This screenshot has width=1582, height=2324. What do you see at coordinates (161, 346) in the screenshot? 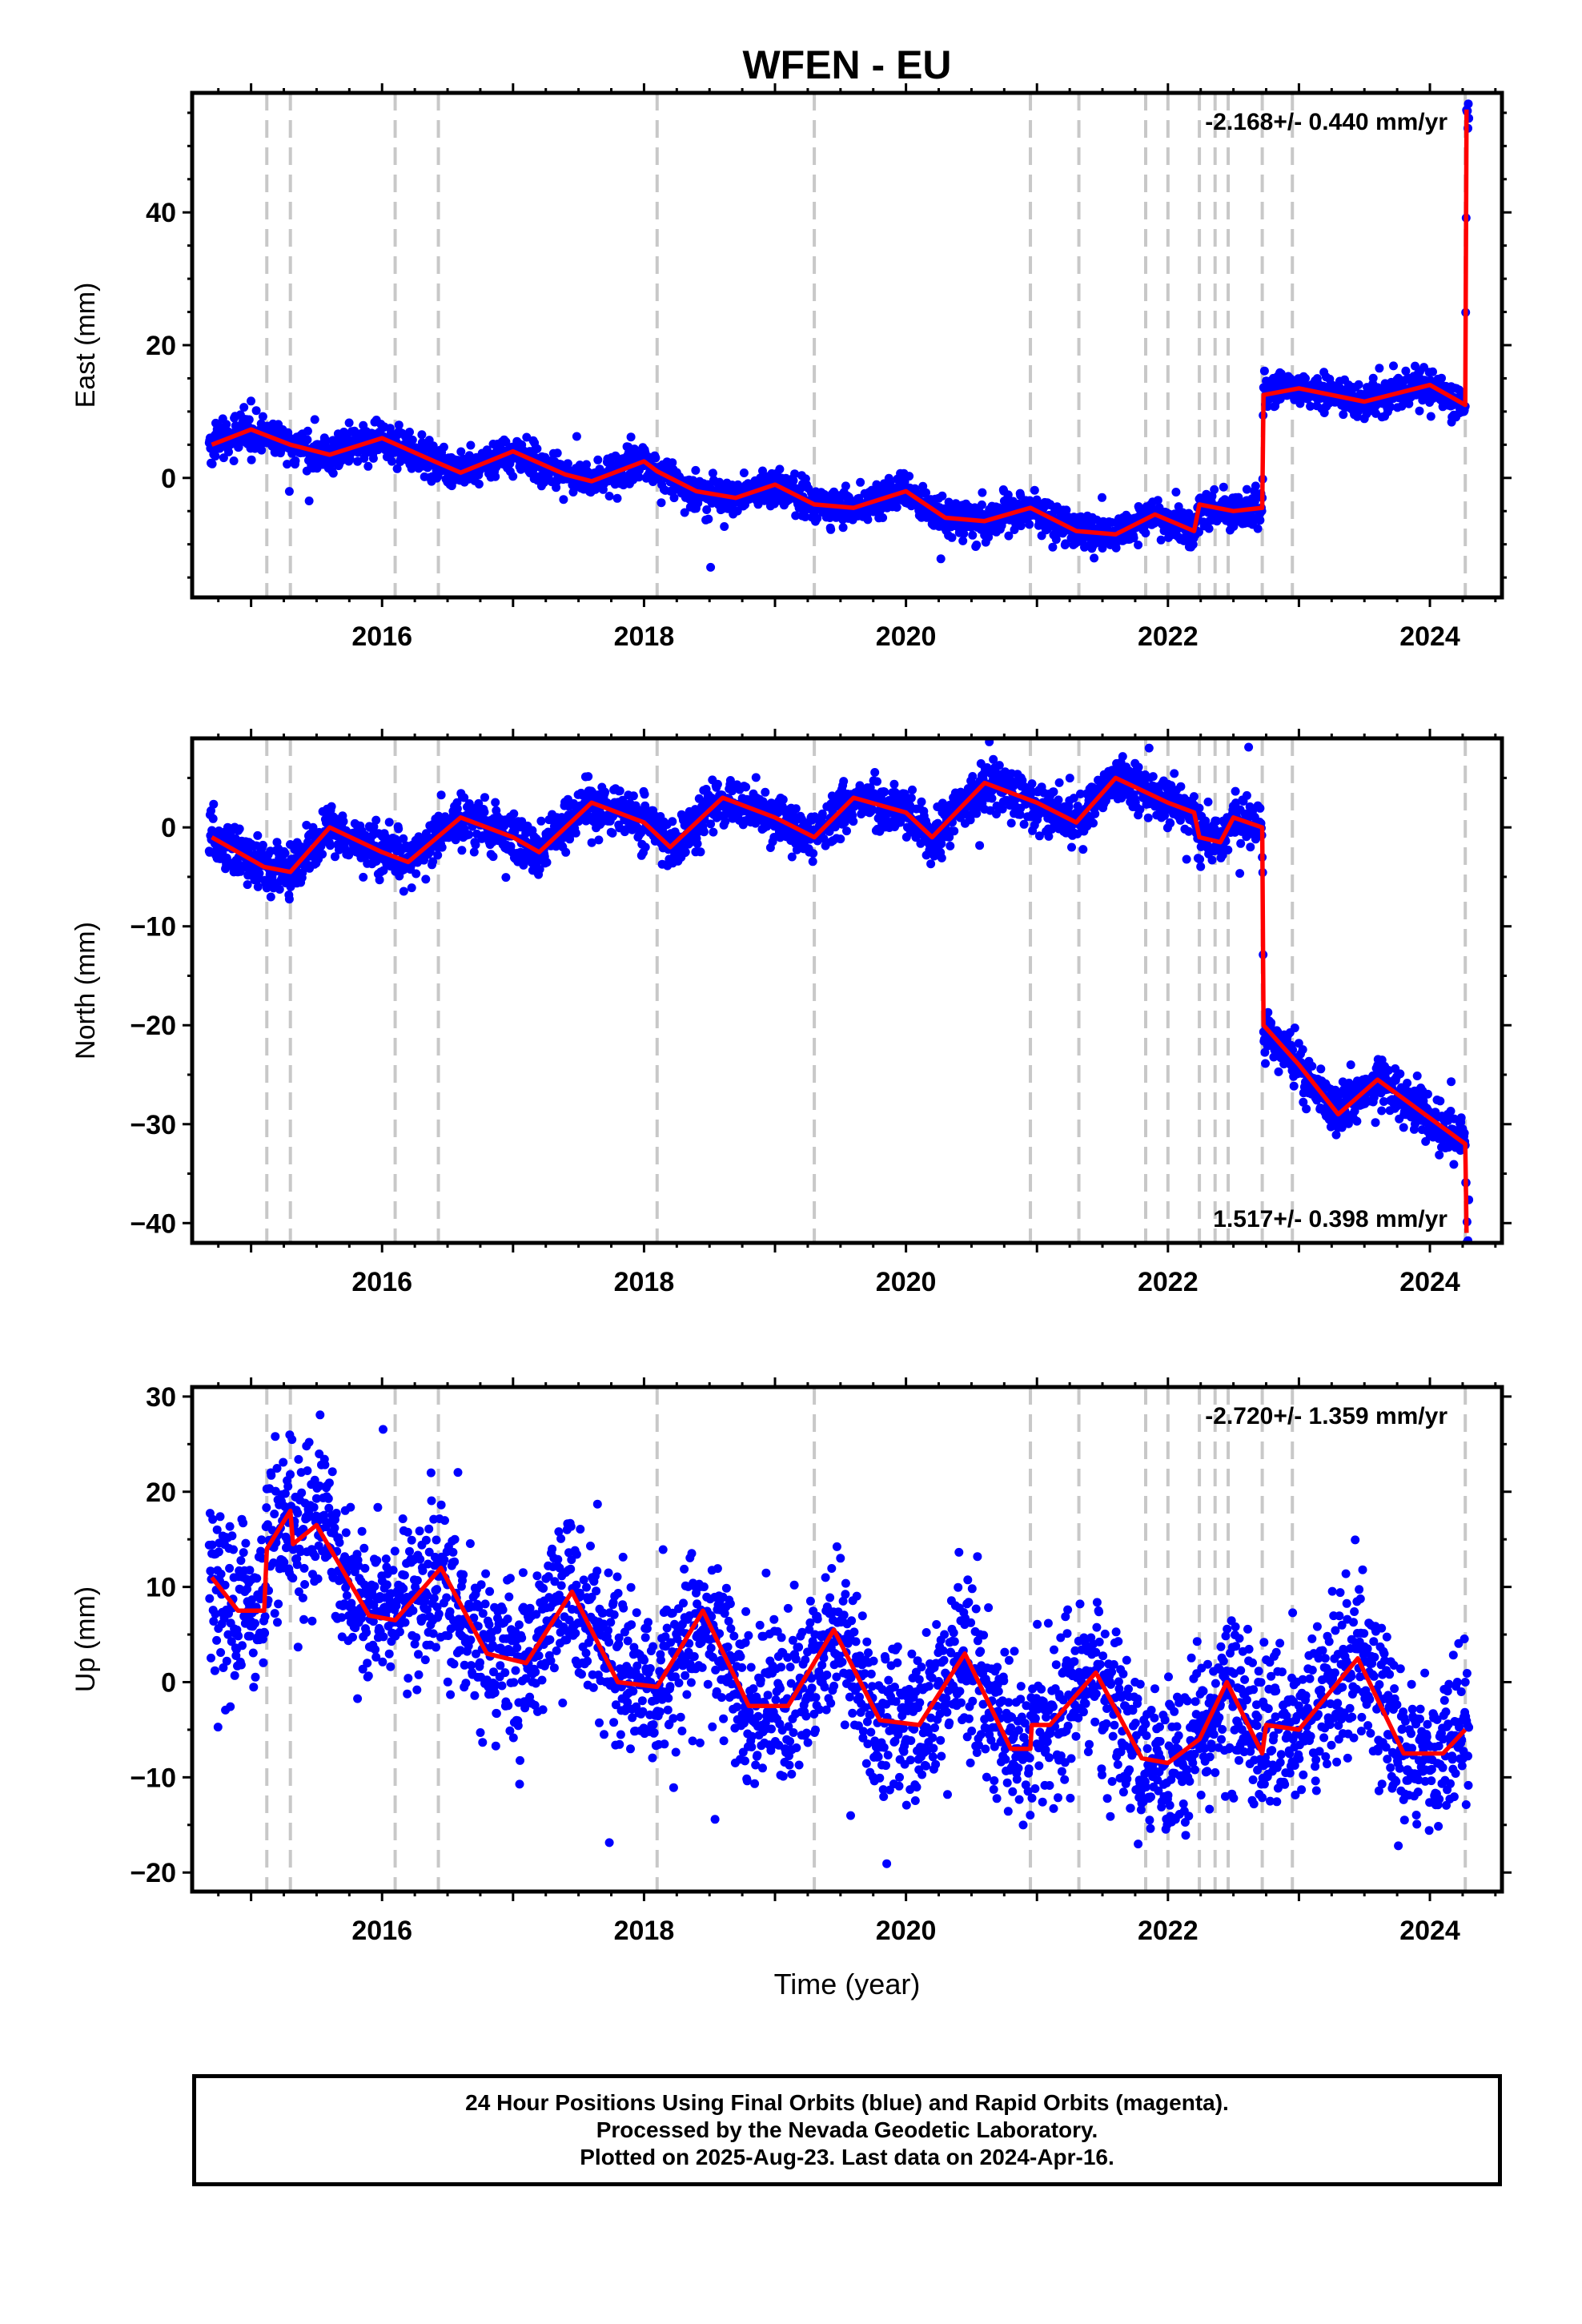
I see `east-y-tick-label: 20` at bounding box center [161, 346].